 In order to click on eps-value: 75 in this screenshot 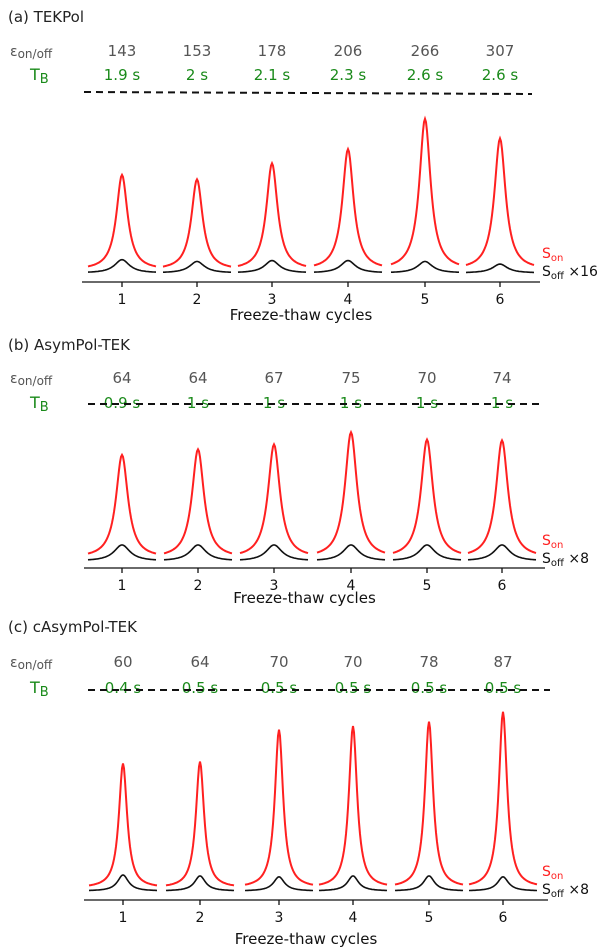, I will do `click(350, 378)`.